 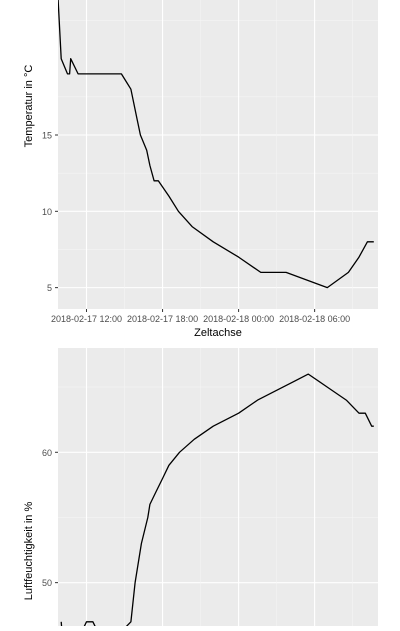 I want to click on temperature-x-tick-label: 2018-02-18 06:00, so click(x=314, y=319).